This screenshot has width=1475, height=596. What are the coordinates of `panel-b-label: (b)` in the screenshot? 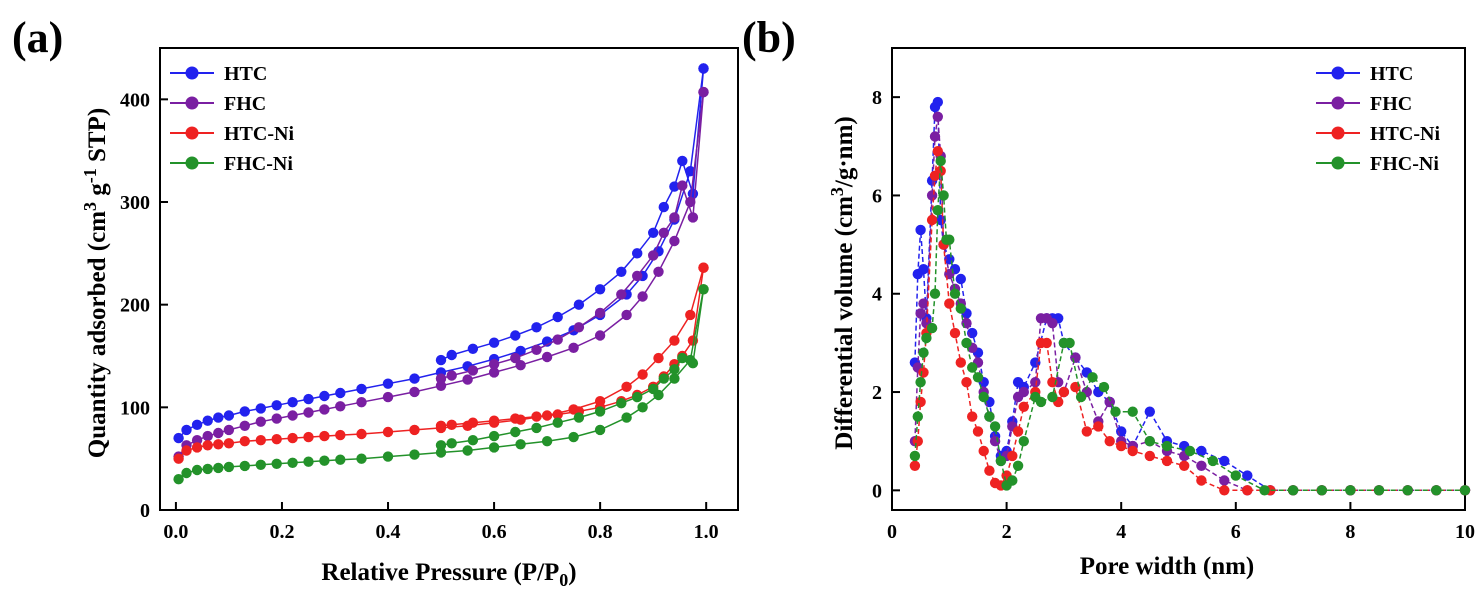 It's located at (769, 37).